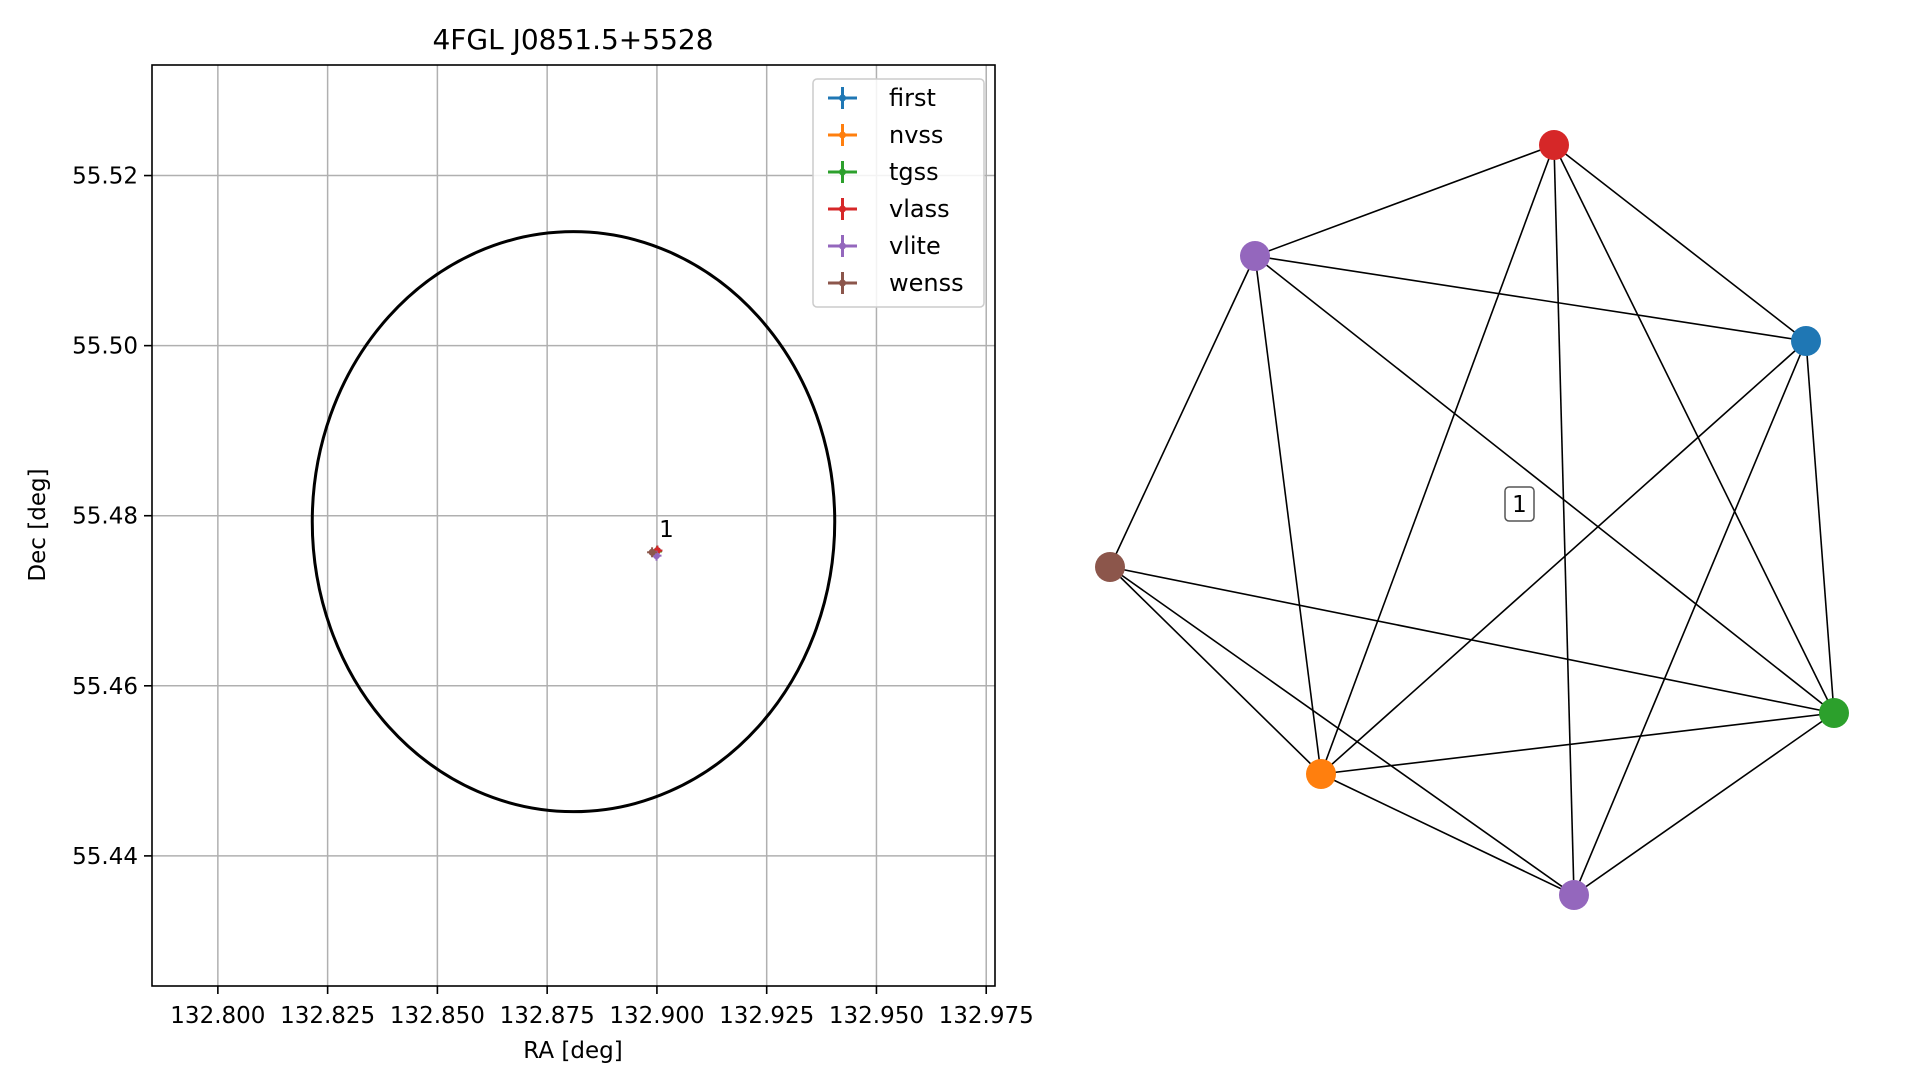  I want to click on legend-label: vlite, so click(915, 246).